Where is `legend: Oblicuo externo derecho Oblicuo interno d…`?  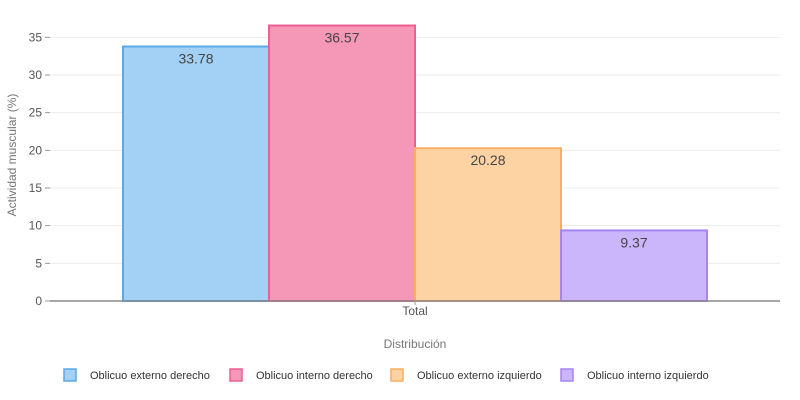 legend: Oblicuo externo derecho Oblicuo interno d… is located at coordinates (386, 375).